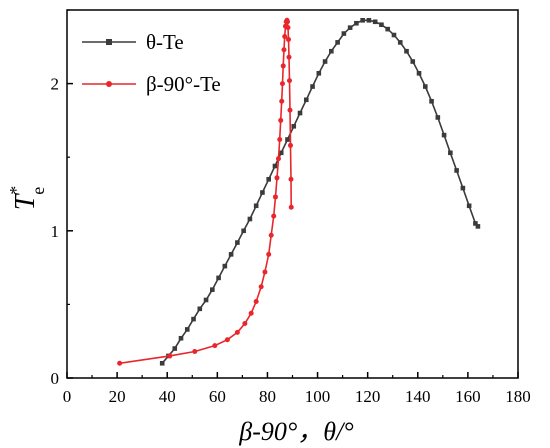 The width and height of the screenshot is (550, 448). Describe the element at coordinates (297, 389) in the screenshot. I see `x-axis-ticks: 0 20 40 60 80 100 120 140 160 180` at that location.